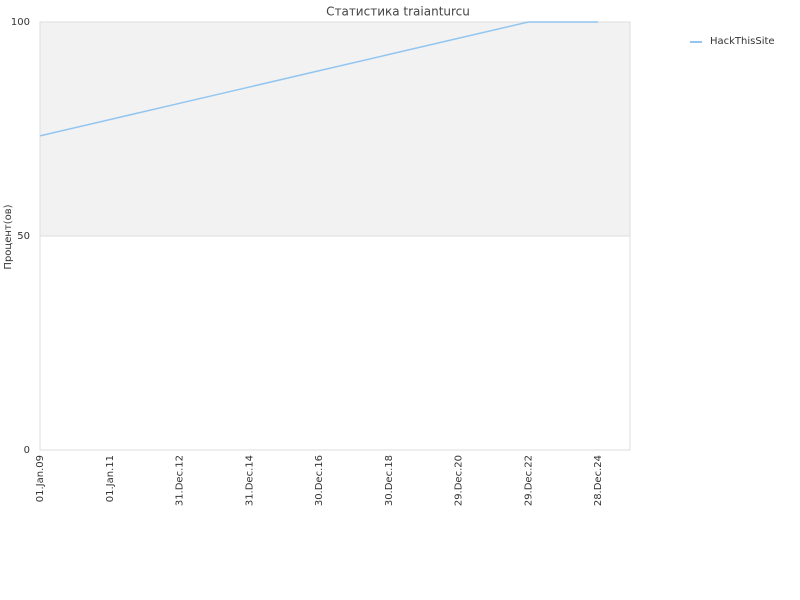  What do you see at coordinates (319, 480) in the screenshot?
I see `x-tick-label: 30.Dec.16` at bounding box center [319, 480].